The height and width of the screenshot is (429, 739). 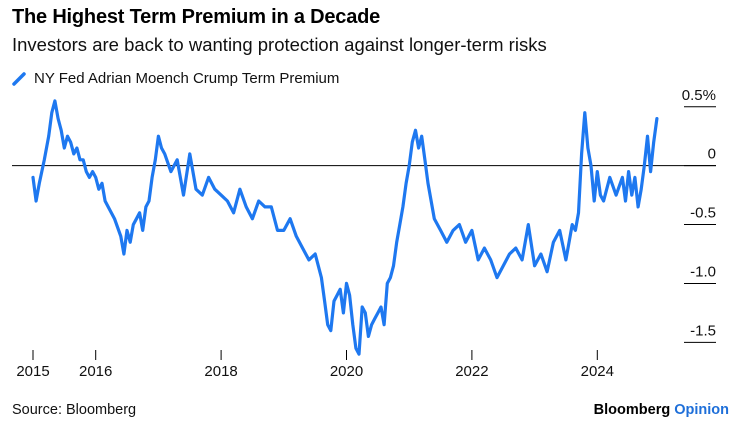 I want to click on source-note: Source: Bloomberg, so click(x=74, y=410).